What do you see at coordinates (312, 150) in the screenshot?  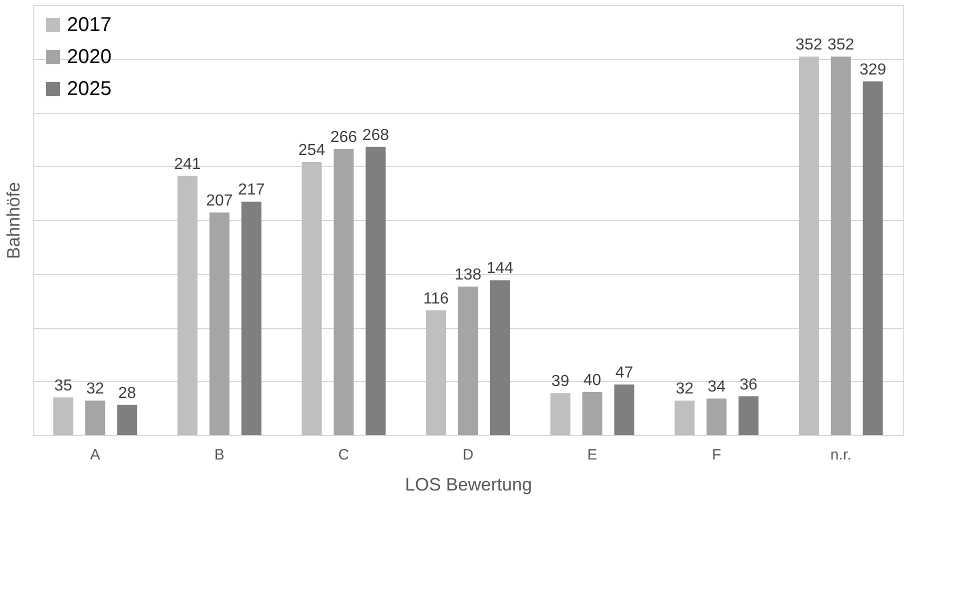 I see `data-label: 254` at bounding box center [312, 150].